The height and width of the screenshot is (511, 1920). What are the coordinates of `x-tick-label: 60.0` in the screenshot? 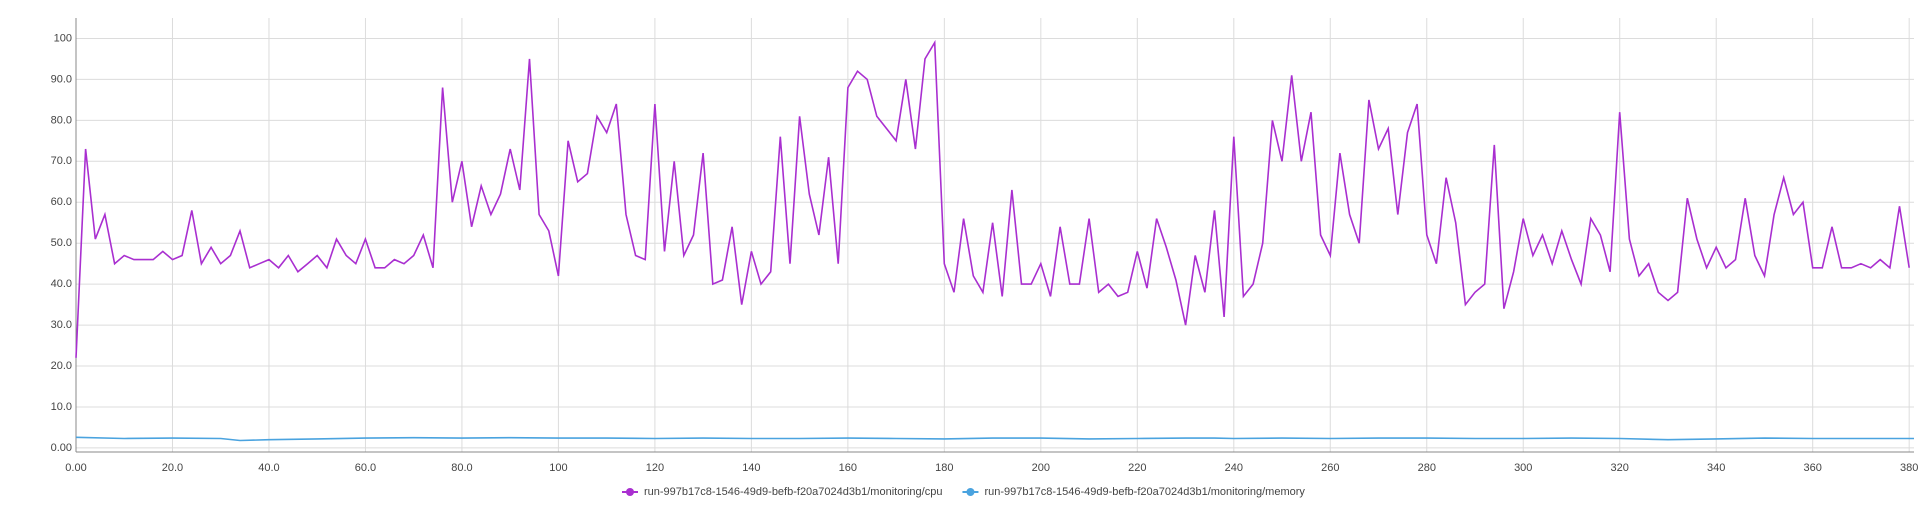 It's located at (365, 468).